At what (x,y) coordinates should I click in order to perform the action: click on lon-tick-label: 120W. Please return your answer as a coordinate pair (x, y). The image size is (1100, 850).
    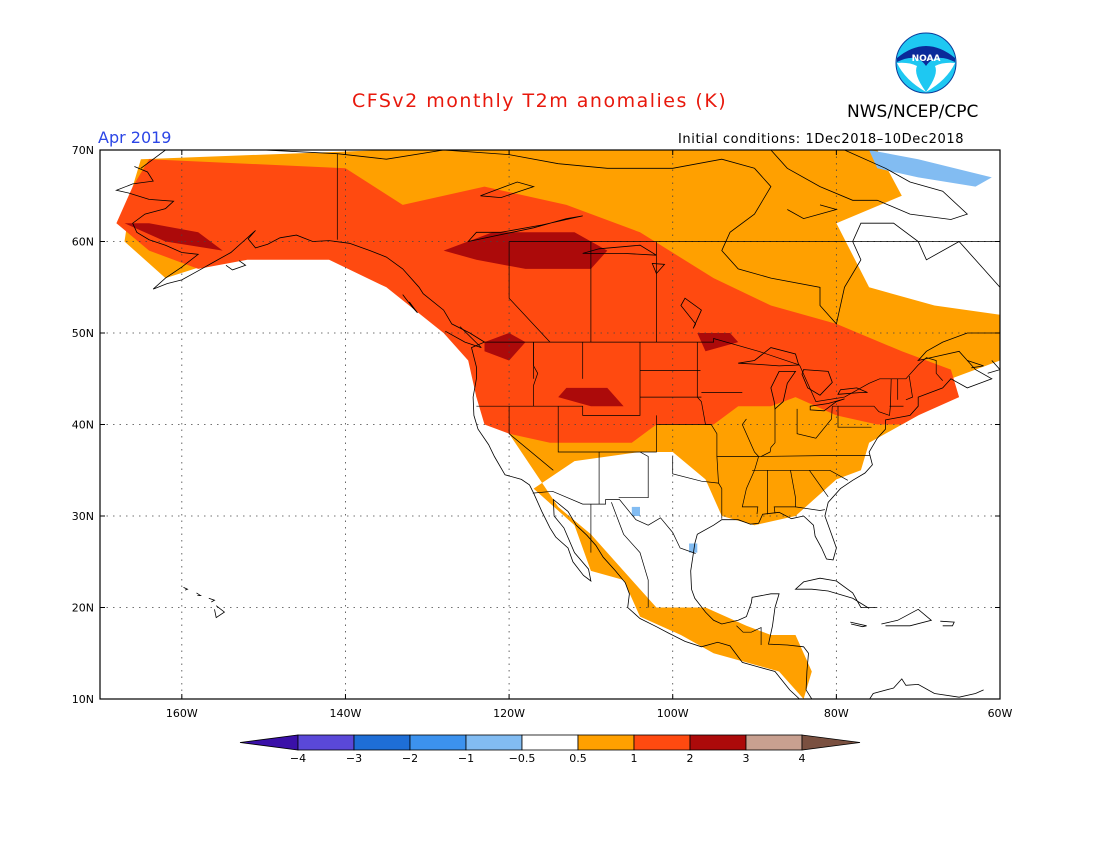
    Looking at the image, I should click on (509, 713).